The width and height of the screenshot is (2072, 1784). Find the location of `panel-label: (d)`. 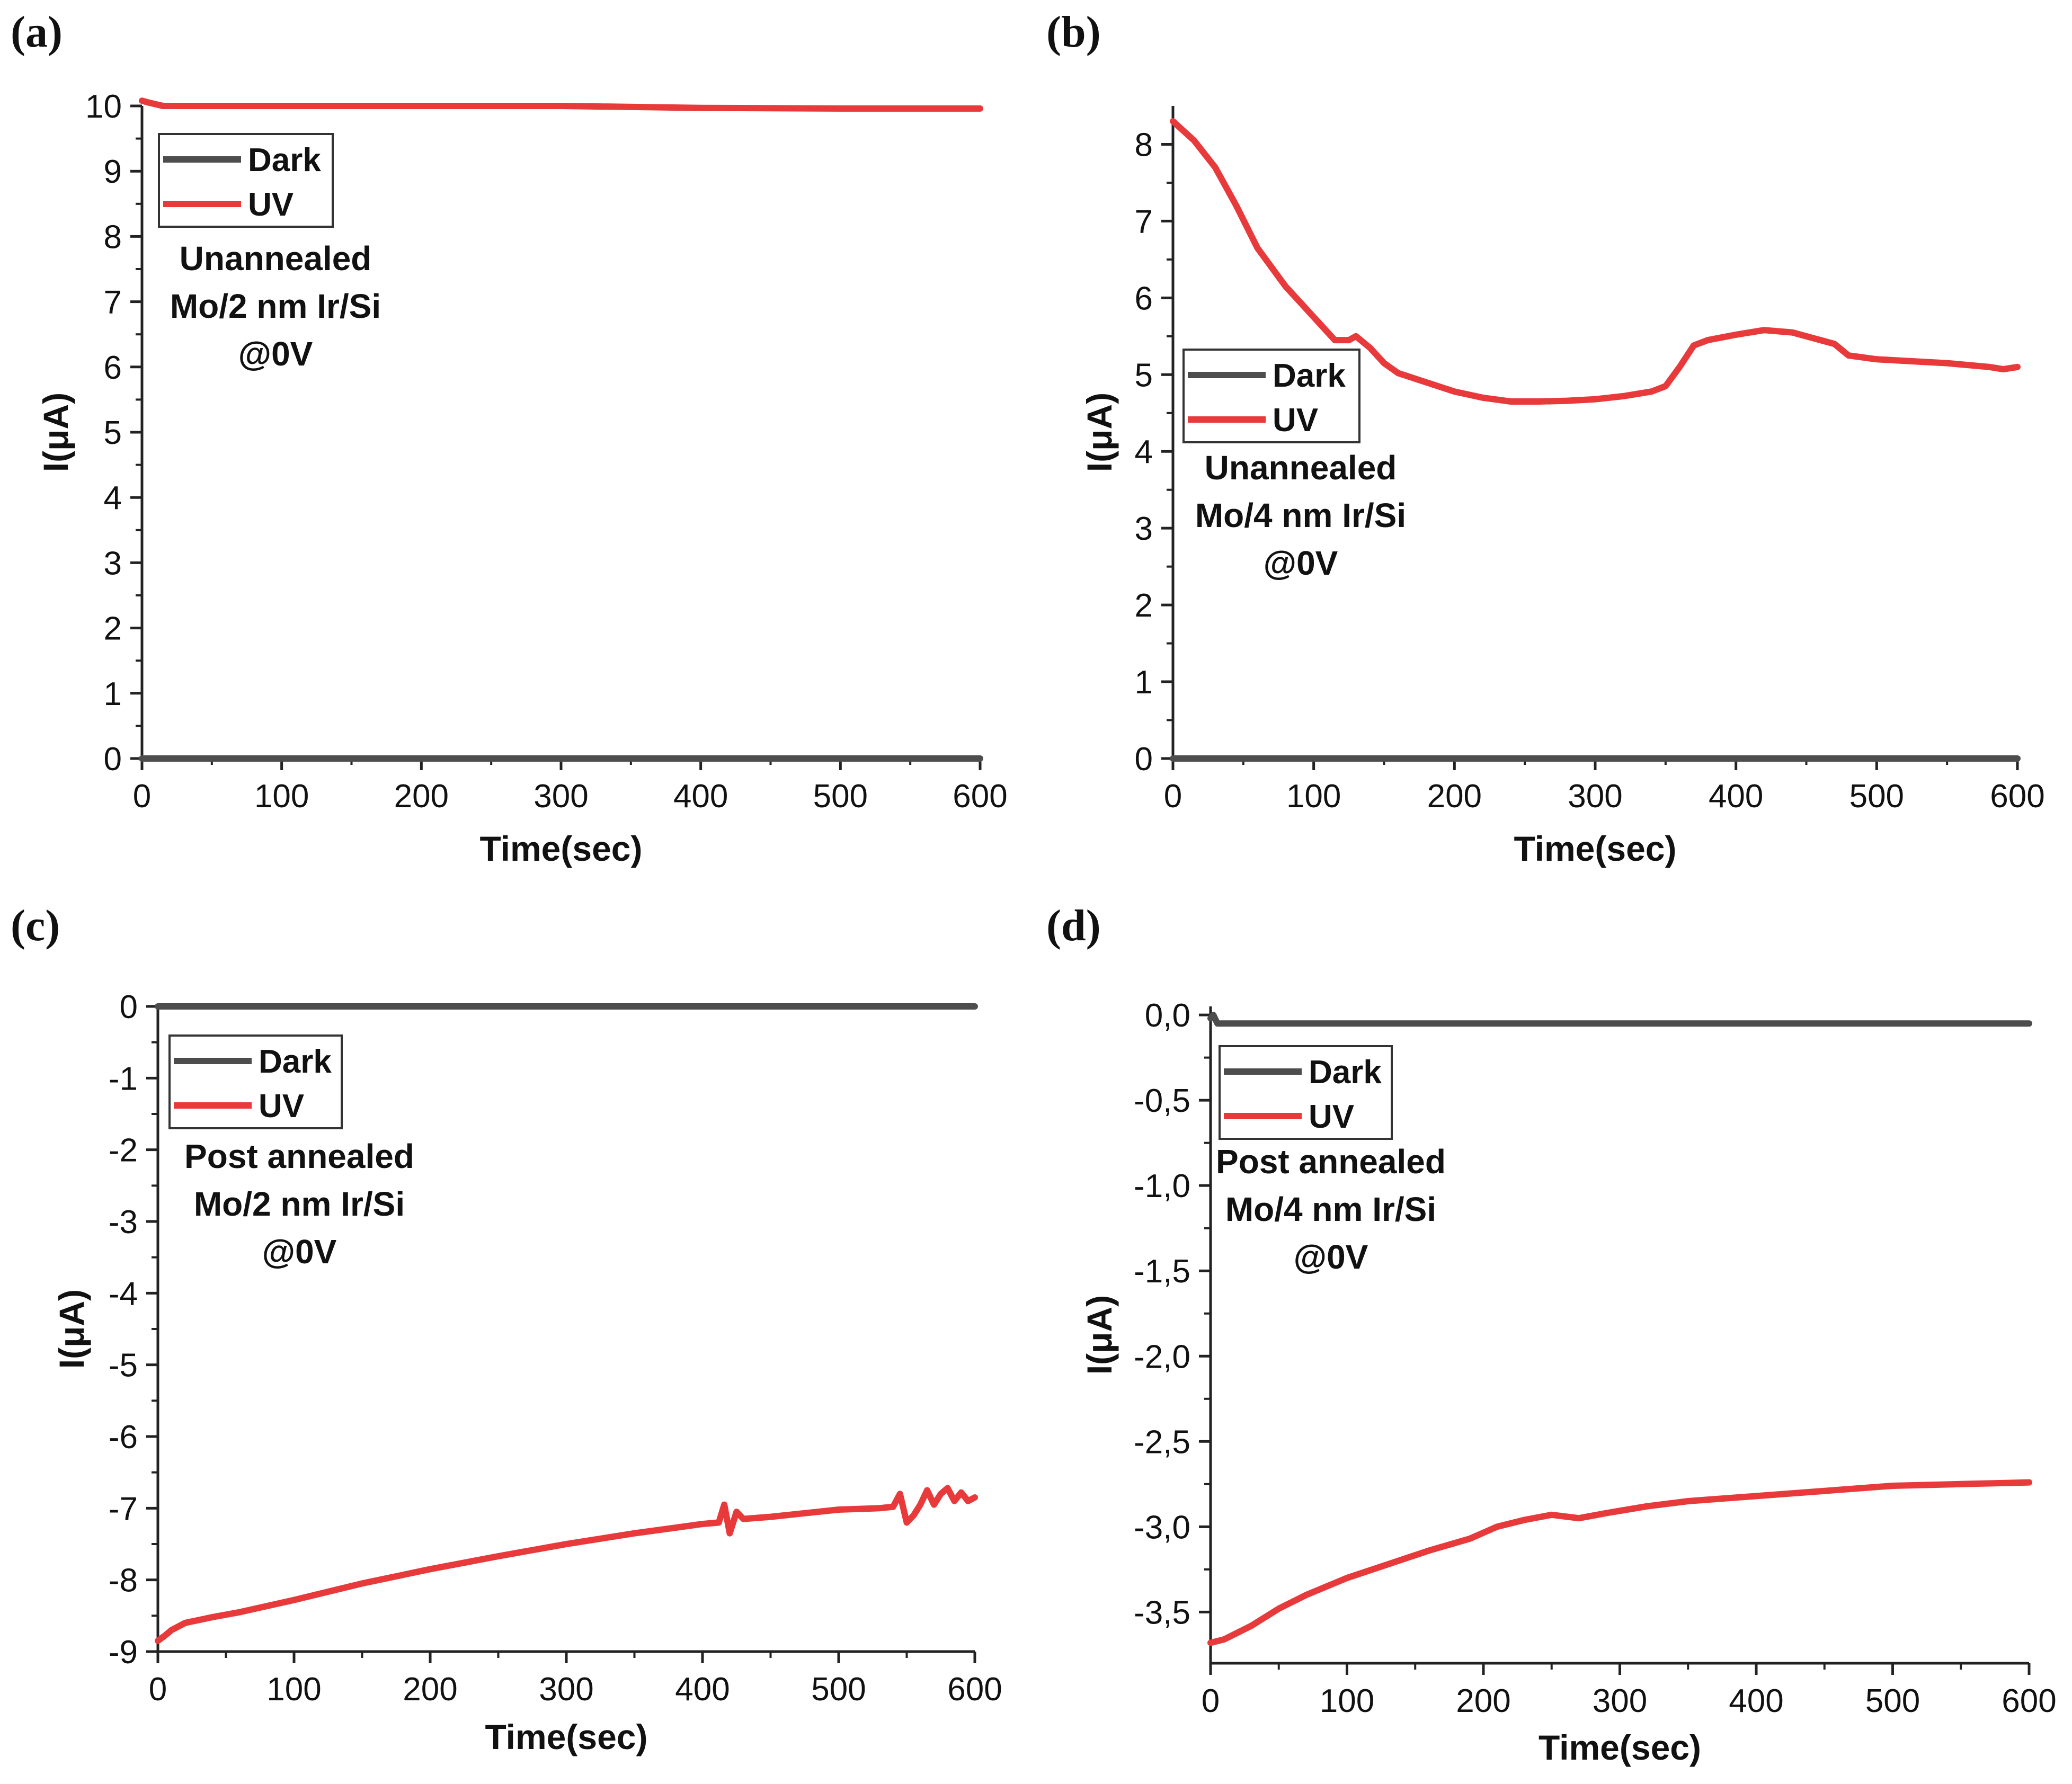

panel-label: (d) is located at coordinates (1073, 925).